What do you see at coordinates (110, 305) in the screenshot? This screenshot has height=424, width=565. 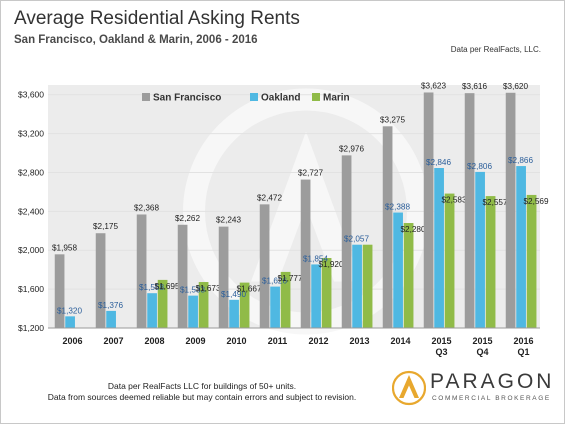 I see `oakland-data-label: $1,376` at bounding box center [110, 305].